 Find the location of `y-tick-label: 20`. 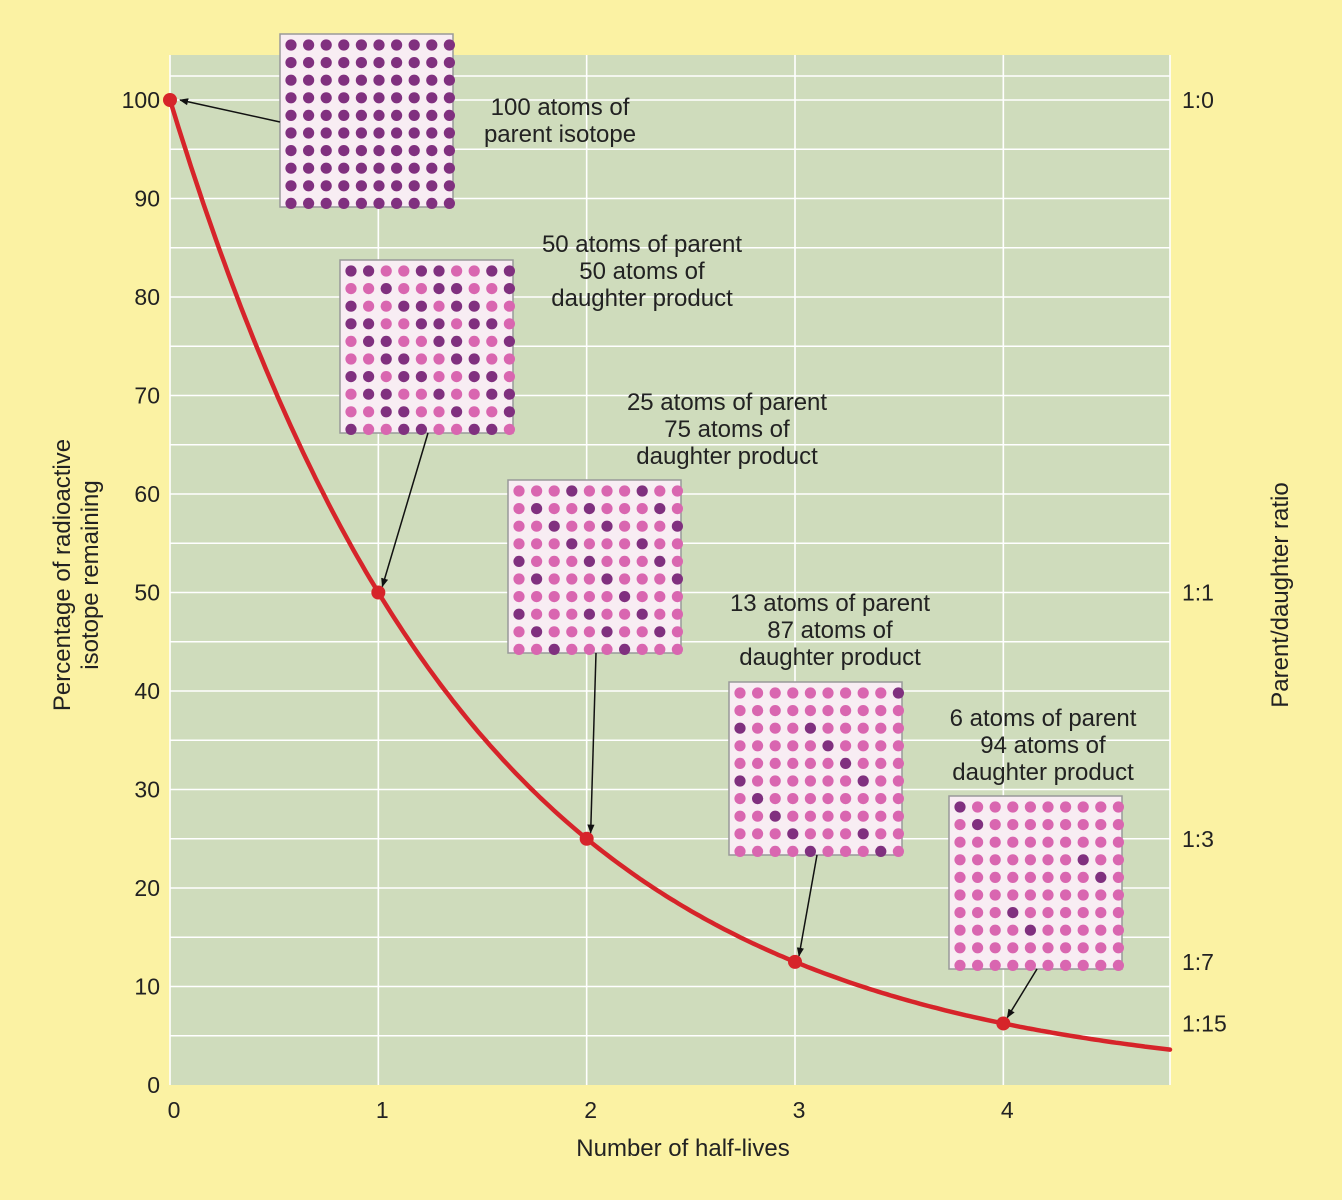

y-tick-label: 20 is located at coordinates (147, 888).